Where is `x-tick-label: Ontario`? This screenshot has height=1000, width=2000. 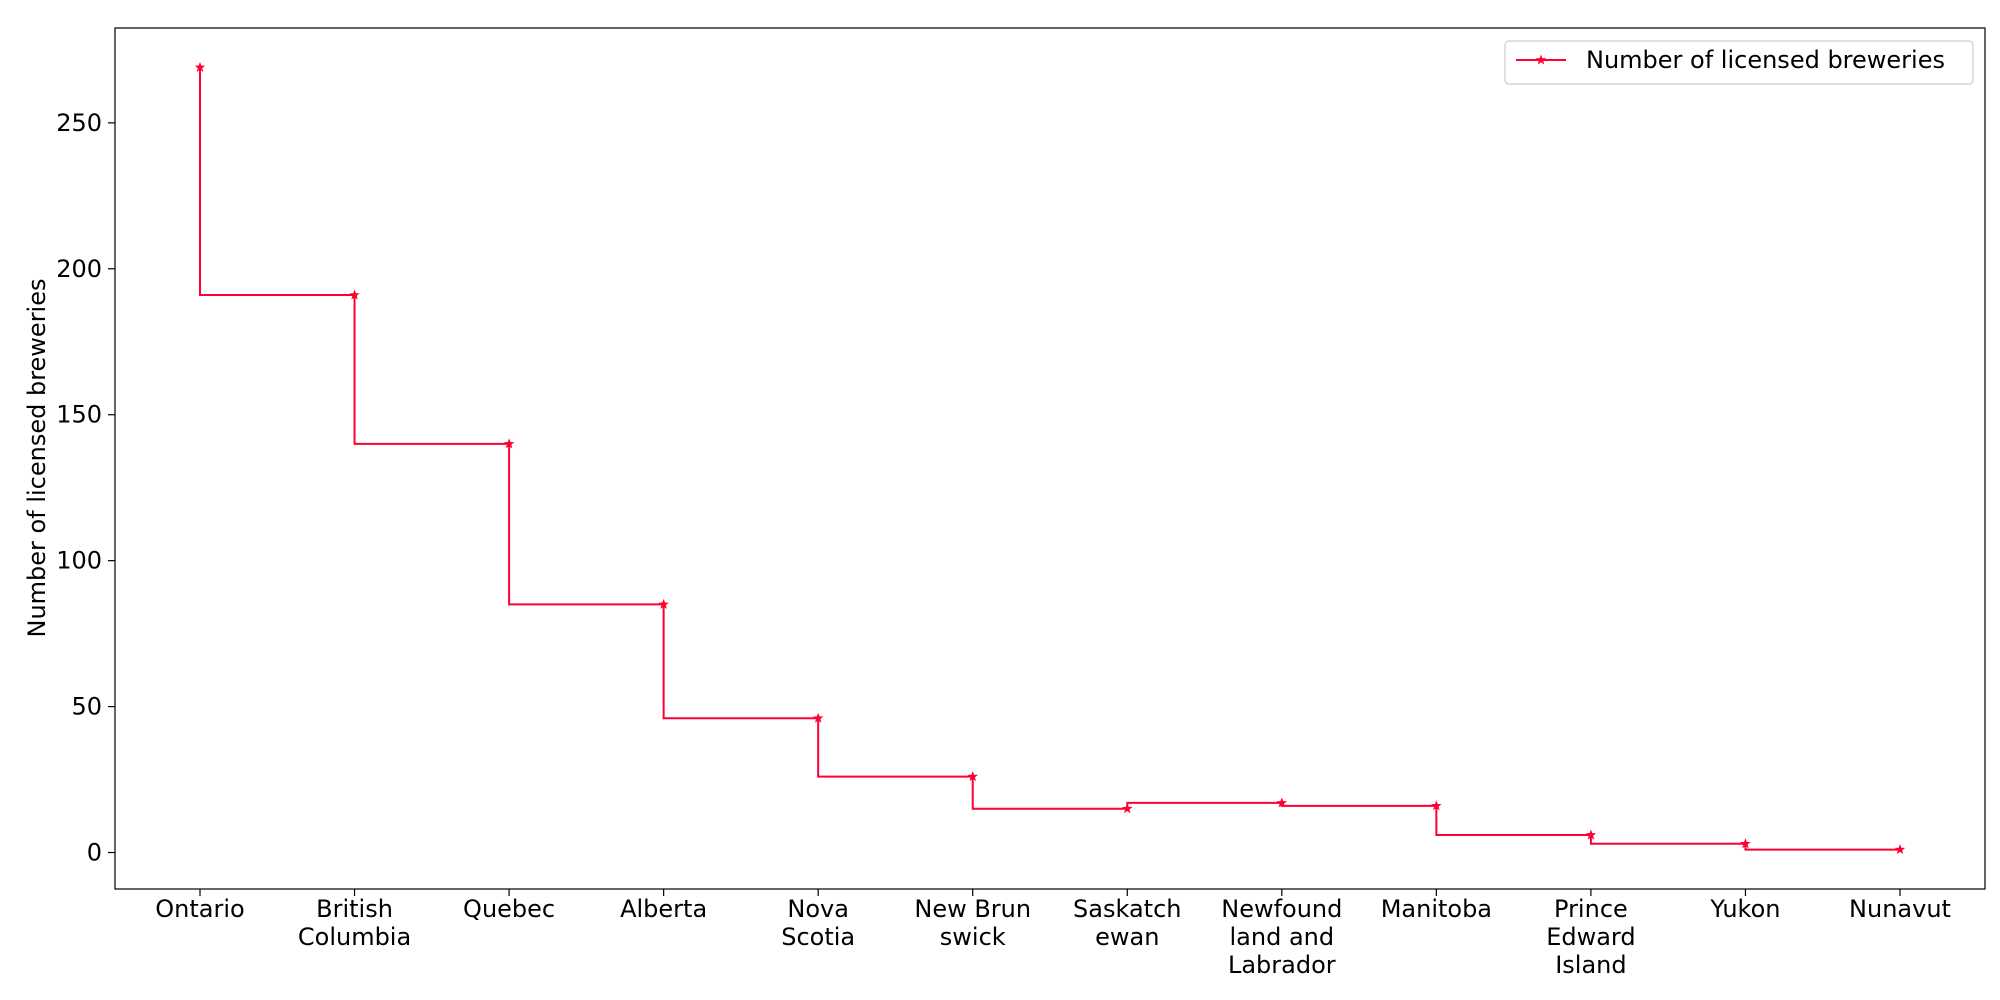
x-tick-label: Ontario is located at coordinates (199, 909).